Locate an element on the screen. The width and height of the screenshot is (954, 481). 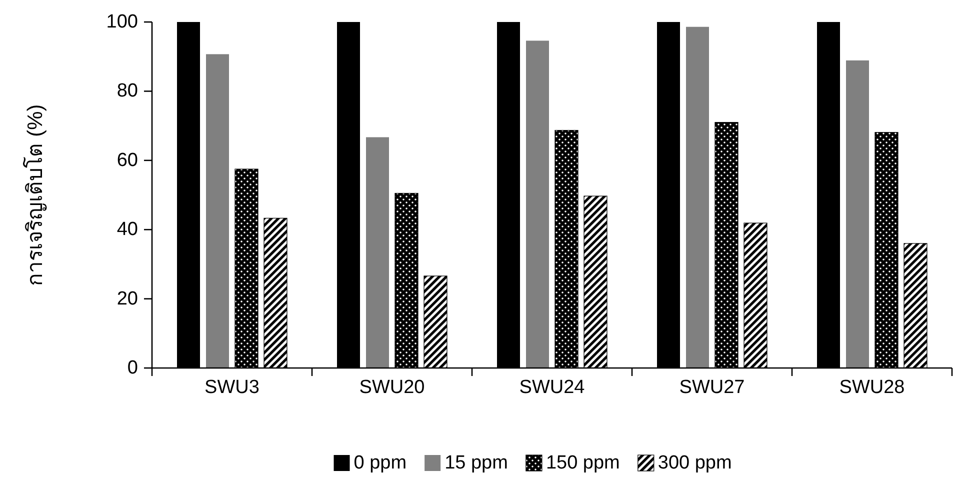
x-tick-label: SWU20 is located at coordinates (392, 387).